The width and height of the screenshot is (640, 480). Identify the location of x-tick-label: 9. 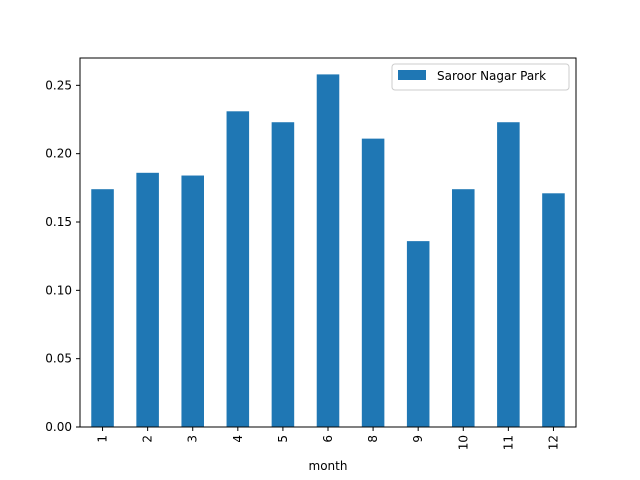
(418, 439).